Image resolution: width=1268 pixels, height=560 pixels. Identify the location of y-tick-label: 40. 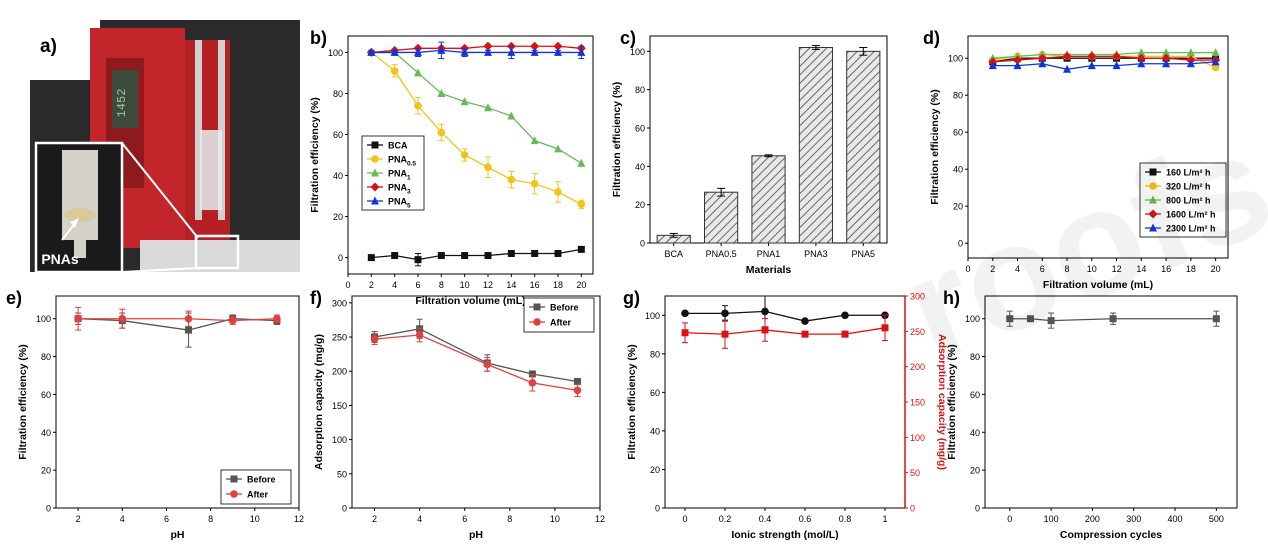
(46, 433).